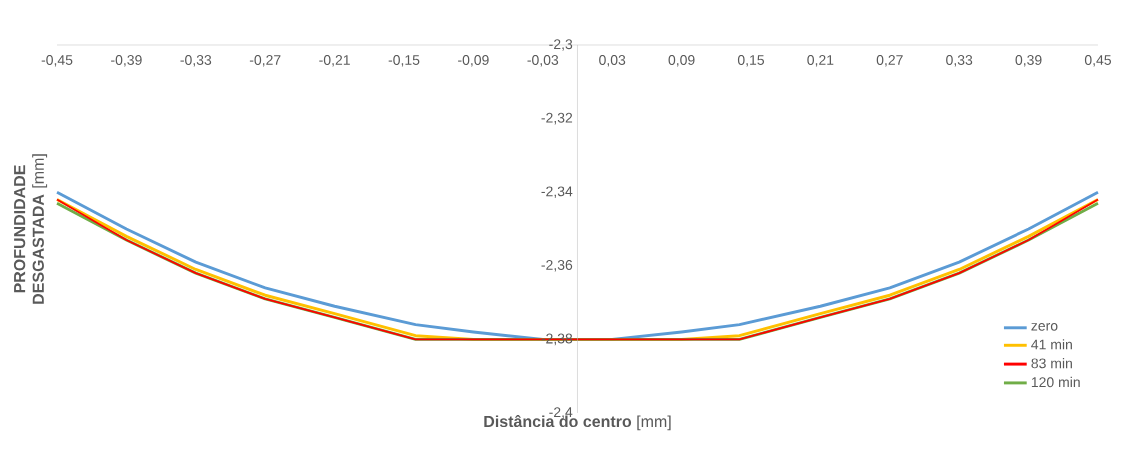 This screenshot has height=453, width=1143. I want to click on x-tick-label: 0,03, so click(612, 61).